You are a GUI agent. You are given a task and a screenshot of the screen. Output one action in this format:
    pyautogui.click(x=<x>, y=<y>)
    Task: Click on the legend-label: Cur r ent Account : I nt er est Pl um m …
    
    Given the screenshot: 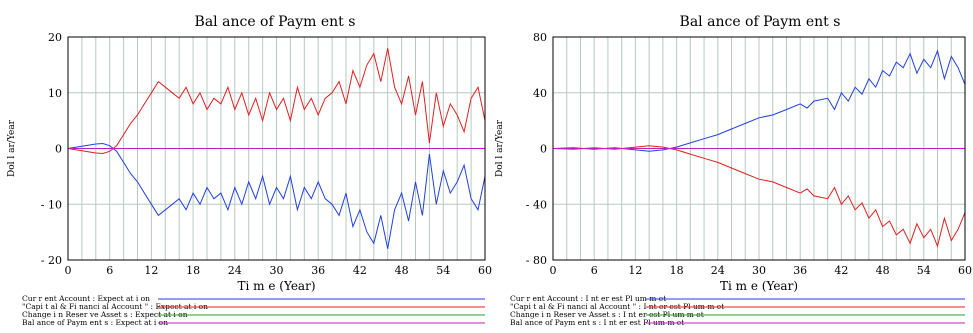 What is the action you would take?
    pyautogui.click(x=588, y=298)
    